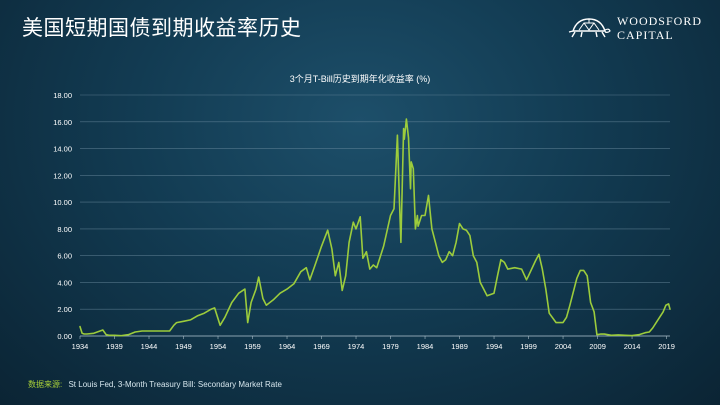 The image size is (720, 405). What do you see at coordinates (360, 79) in the screenshot?
I see `chart-title: 3个月T-Bill历史到期年化收益率 (%)` at bounding box center [360, 79].